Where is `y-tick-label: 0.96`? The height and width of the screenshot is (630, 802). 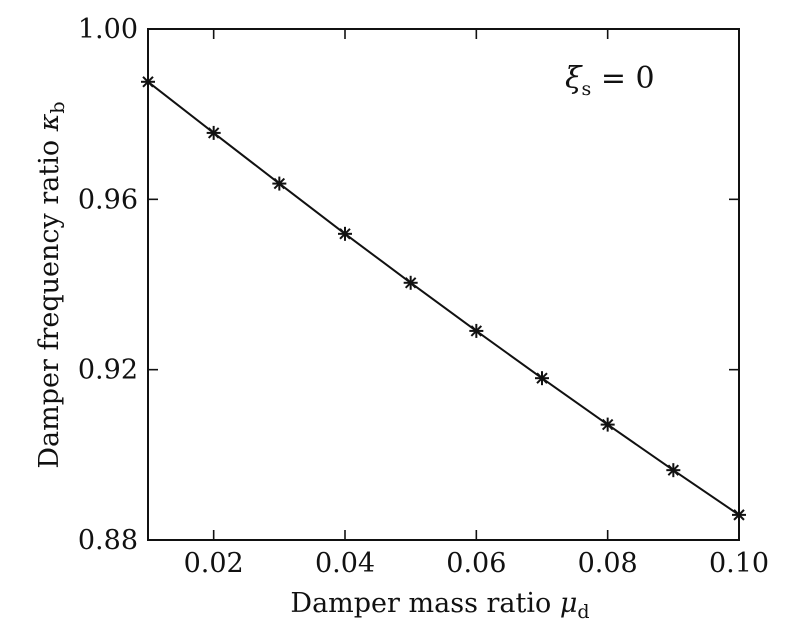
y-tick-label: 0.96 is located at coordinates (108, 199).